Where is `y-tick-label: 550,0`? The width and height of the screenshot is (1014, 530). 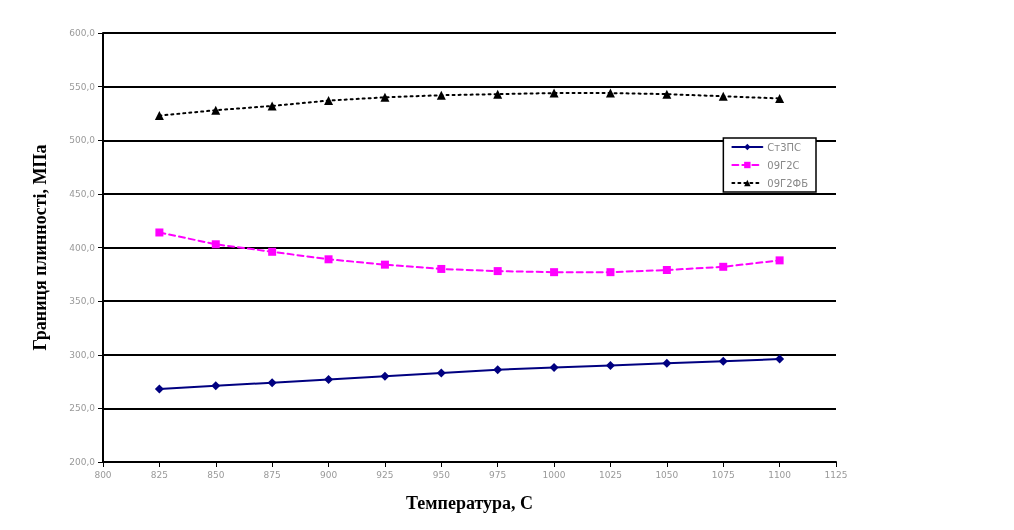 y-tick-label: 550,0 is located at coordinates (82, 86).